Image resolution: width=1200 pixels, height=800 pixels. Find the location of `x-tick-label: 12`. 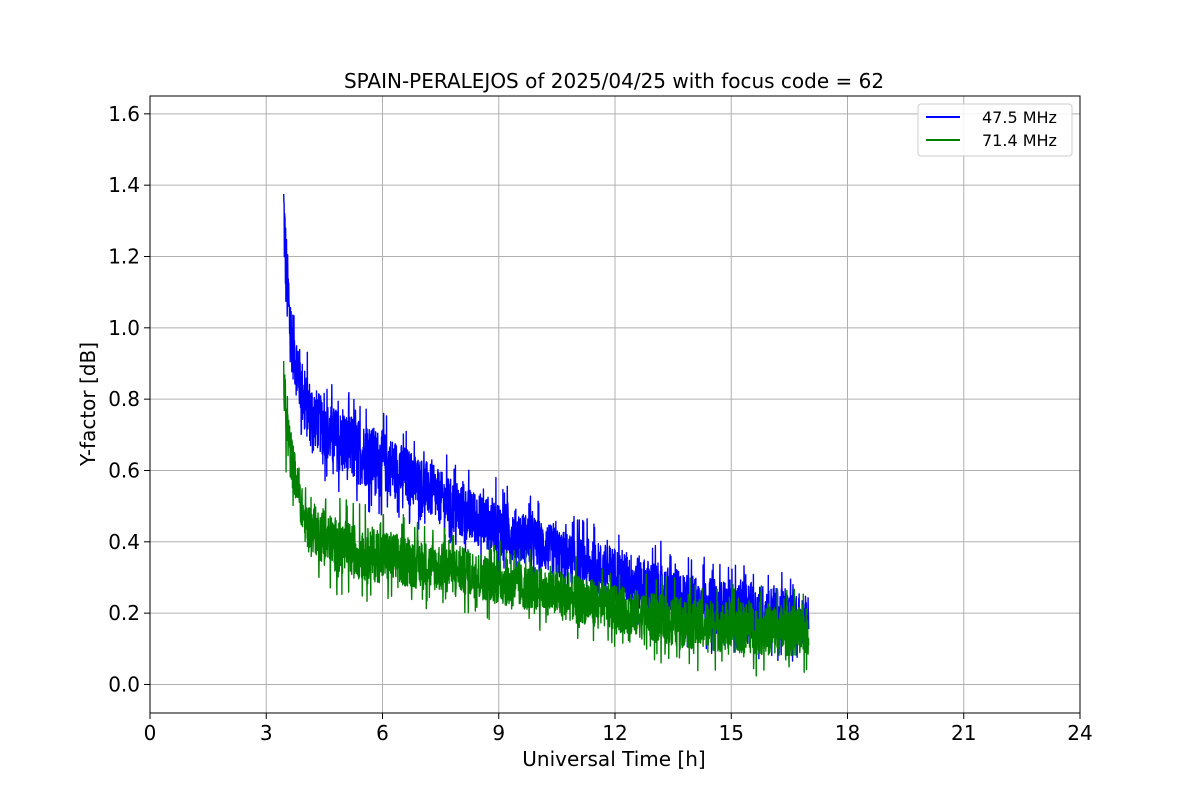

x-tick-label: 12 is located at coordinates (614, 733).